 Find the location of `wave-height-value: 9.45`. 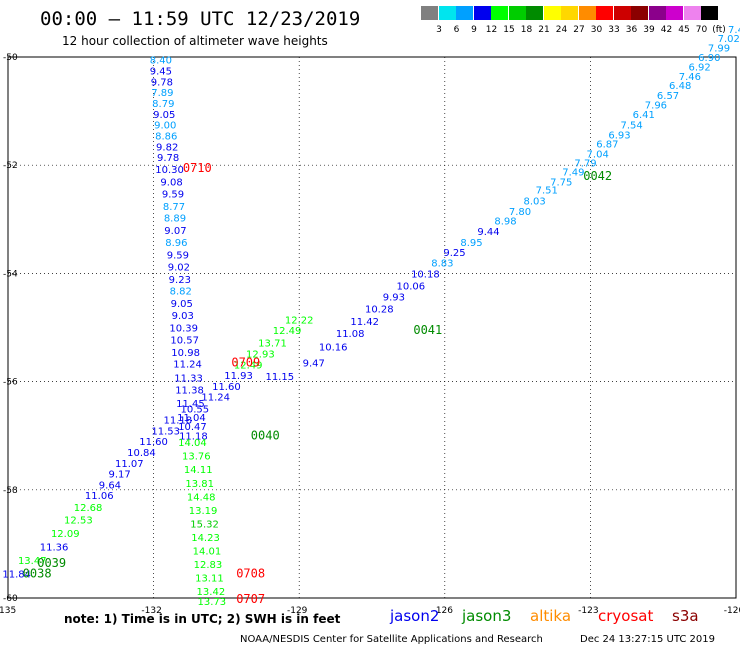

wave-height-value: 9.45 is located at coordinates (161, 72).